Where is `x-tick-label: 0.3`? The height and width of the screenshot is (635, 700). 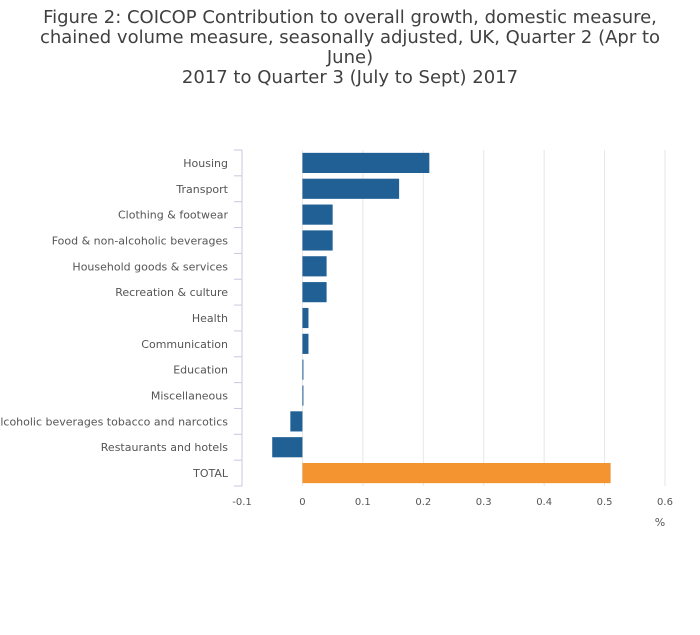
x-tick-label: 0.3 is located at coordinates (484, 502).